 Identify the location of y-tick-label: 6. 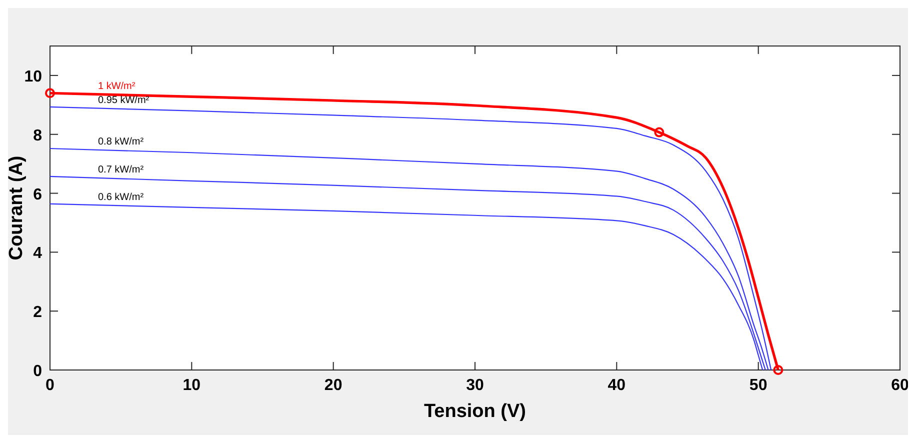
(37, 195).